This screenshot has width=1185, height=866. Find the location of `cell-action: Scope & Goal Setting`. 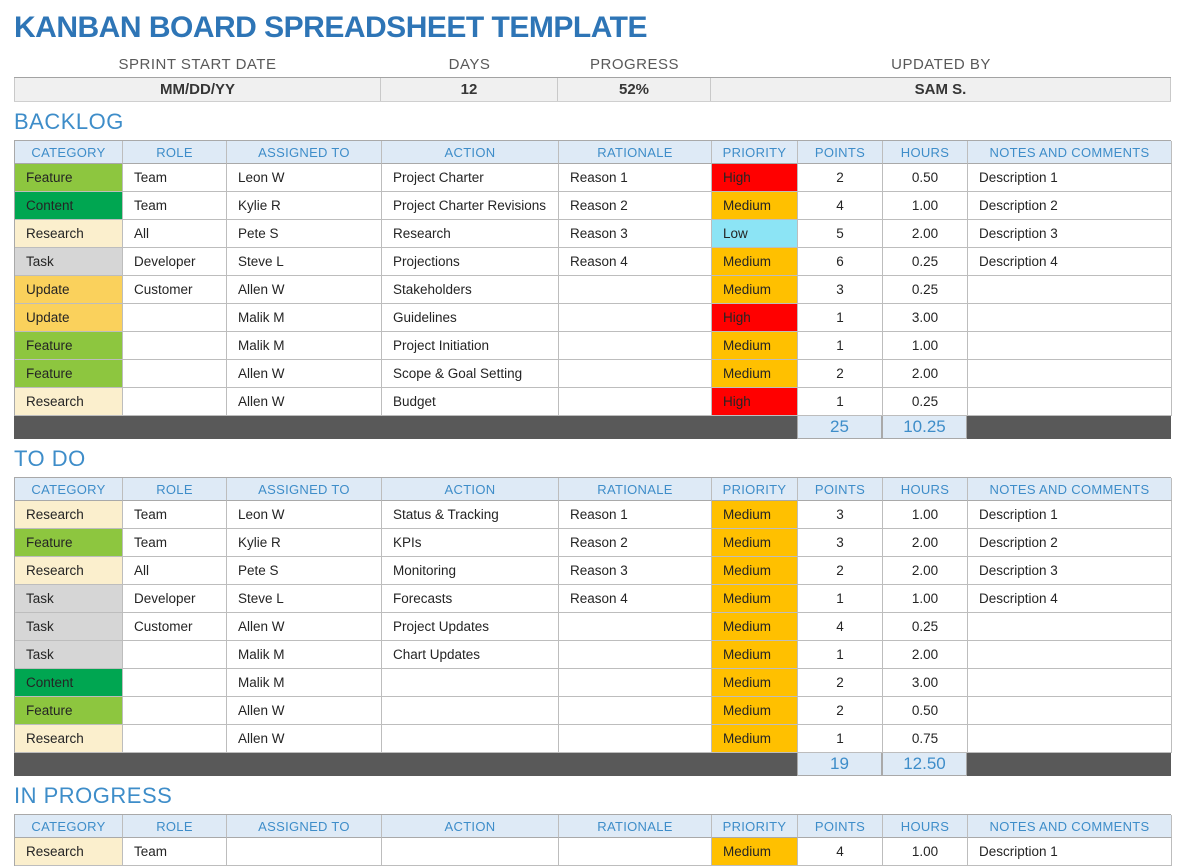

cell-action: Scope & Goal Setting is located at coordinates (470, 374).